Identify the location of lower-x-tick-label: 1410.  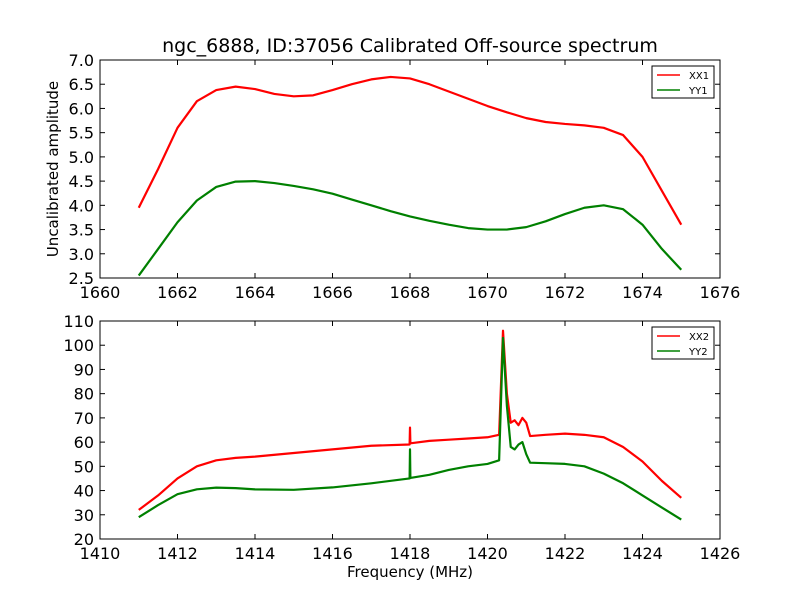
(100, 553).